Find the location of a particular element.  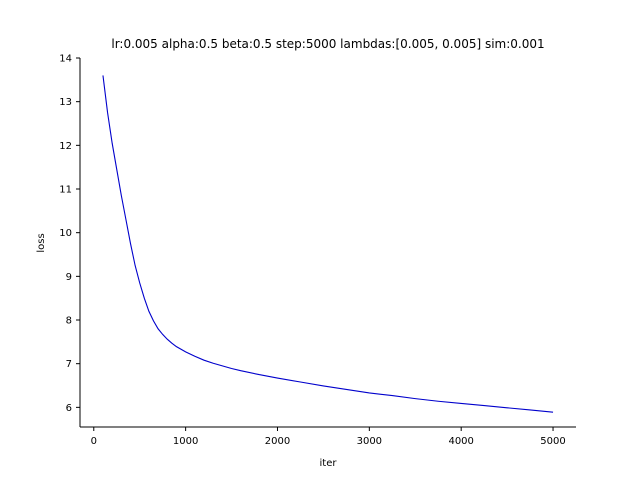

x-tick-label: 2000 is located at coordinates (277, 441).